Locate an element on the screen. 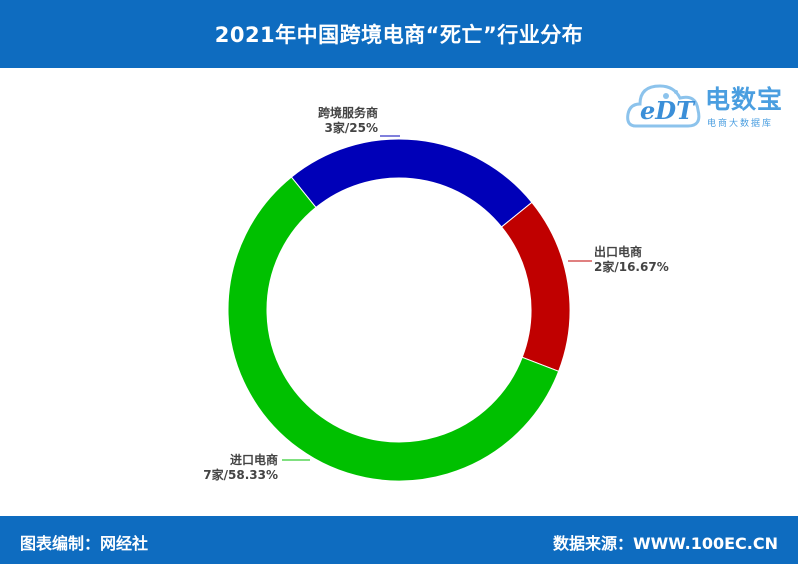 The height and width of the screenshot is (564, 798). slice-value: 2家/16.67% is located at coordinates (631, 266).